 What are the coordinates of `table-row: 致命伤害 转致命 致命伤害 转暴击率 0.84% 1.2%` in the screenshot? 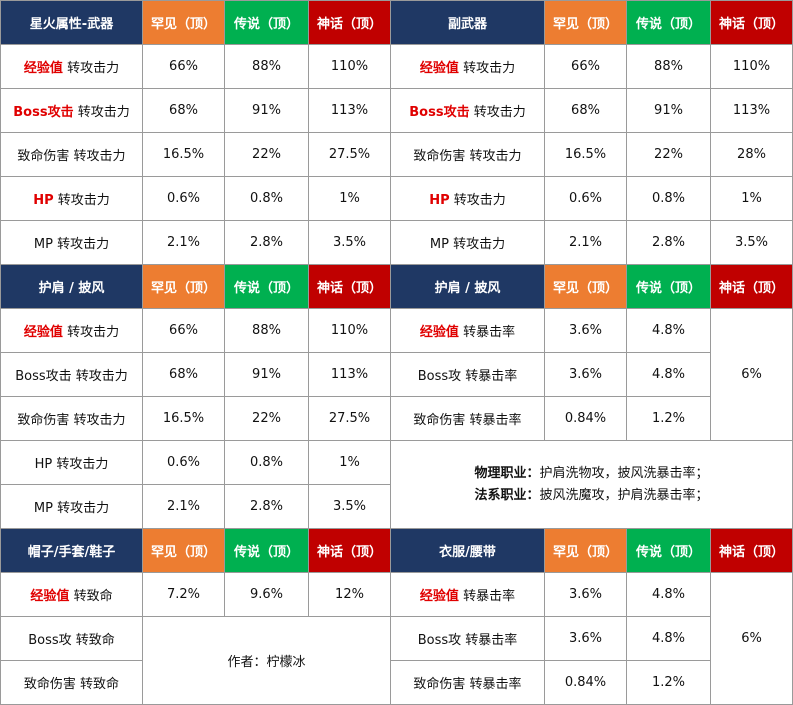 It's located at (396, 682).